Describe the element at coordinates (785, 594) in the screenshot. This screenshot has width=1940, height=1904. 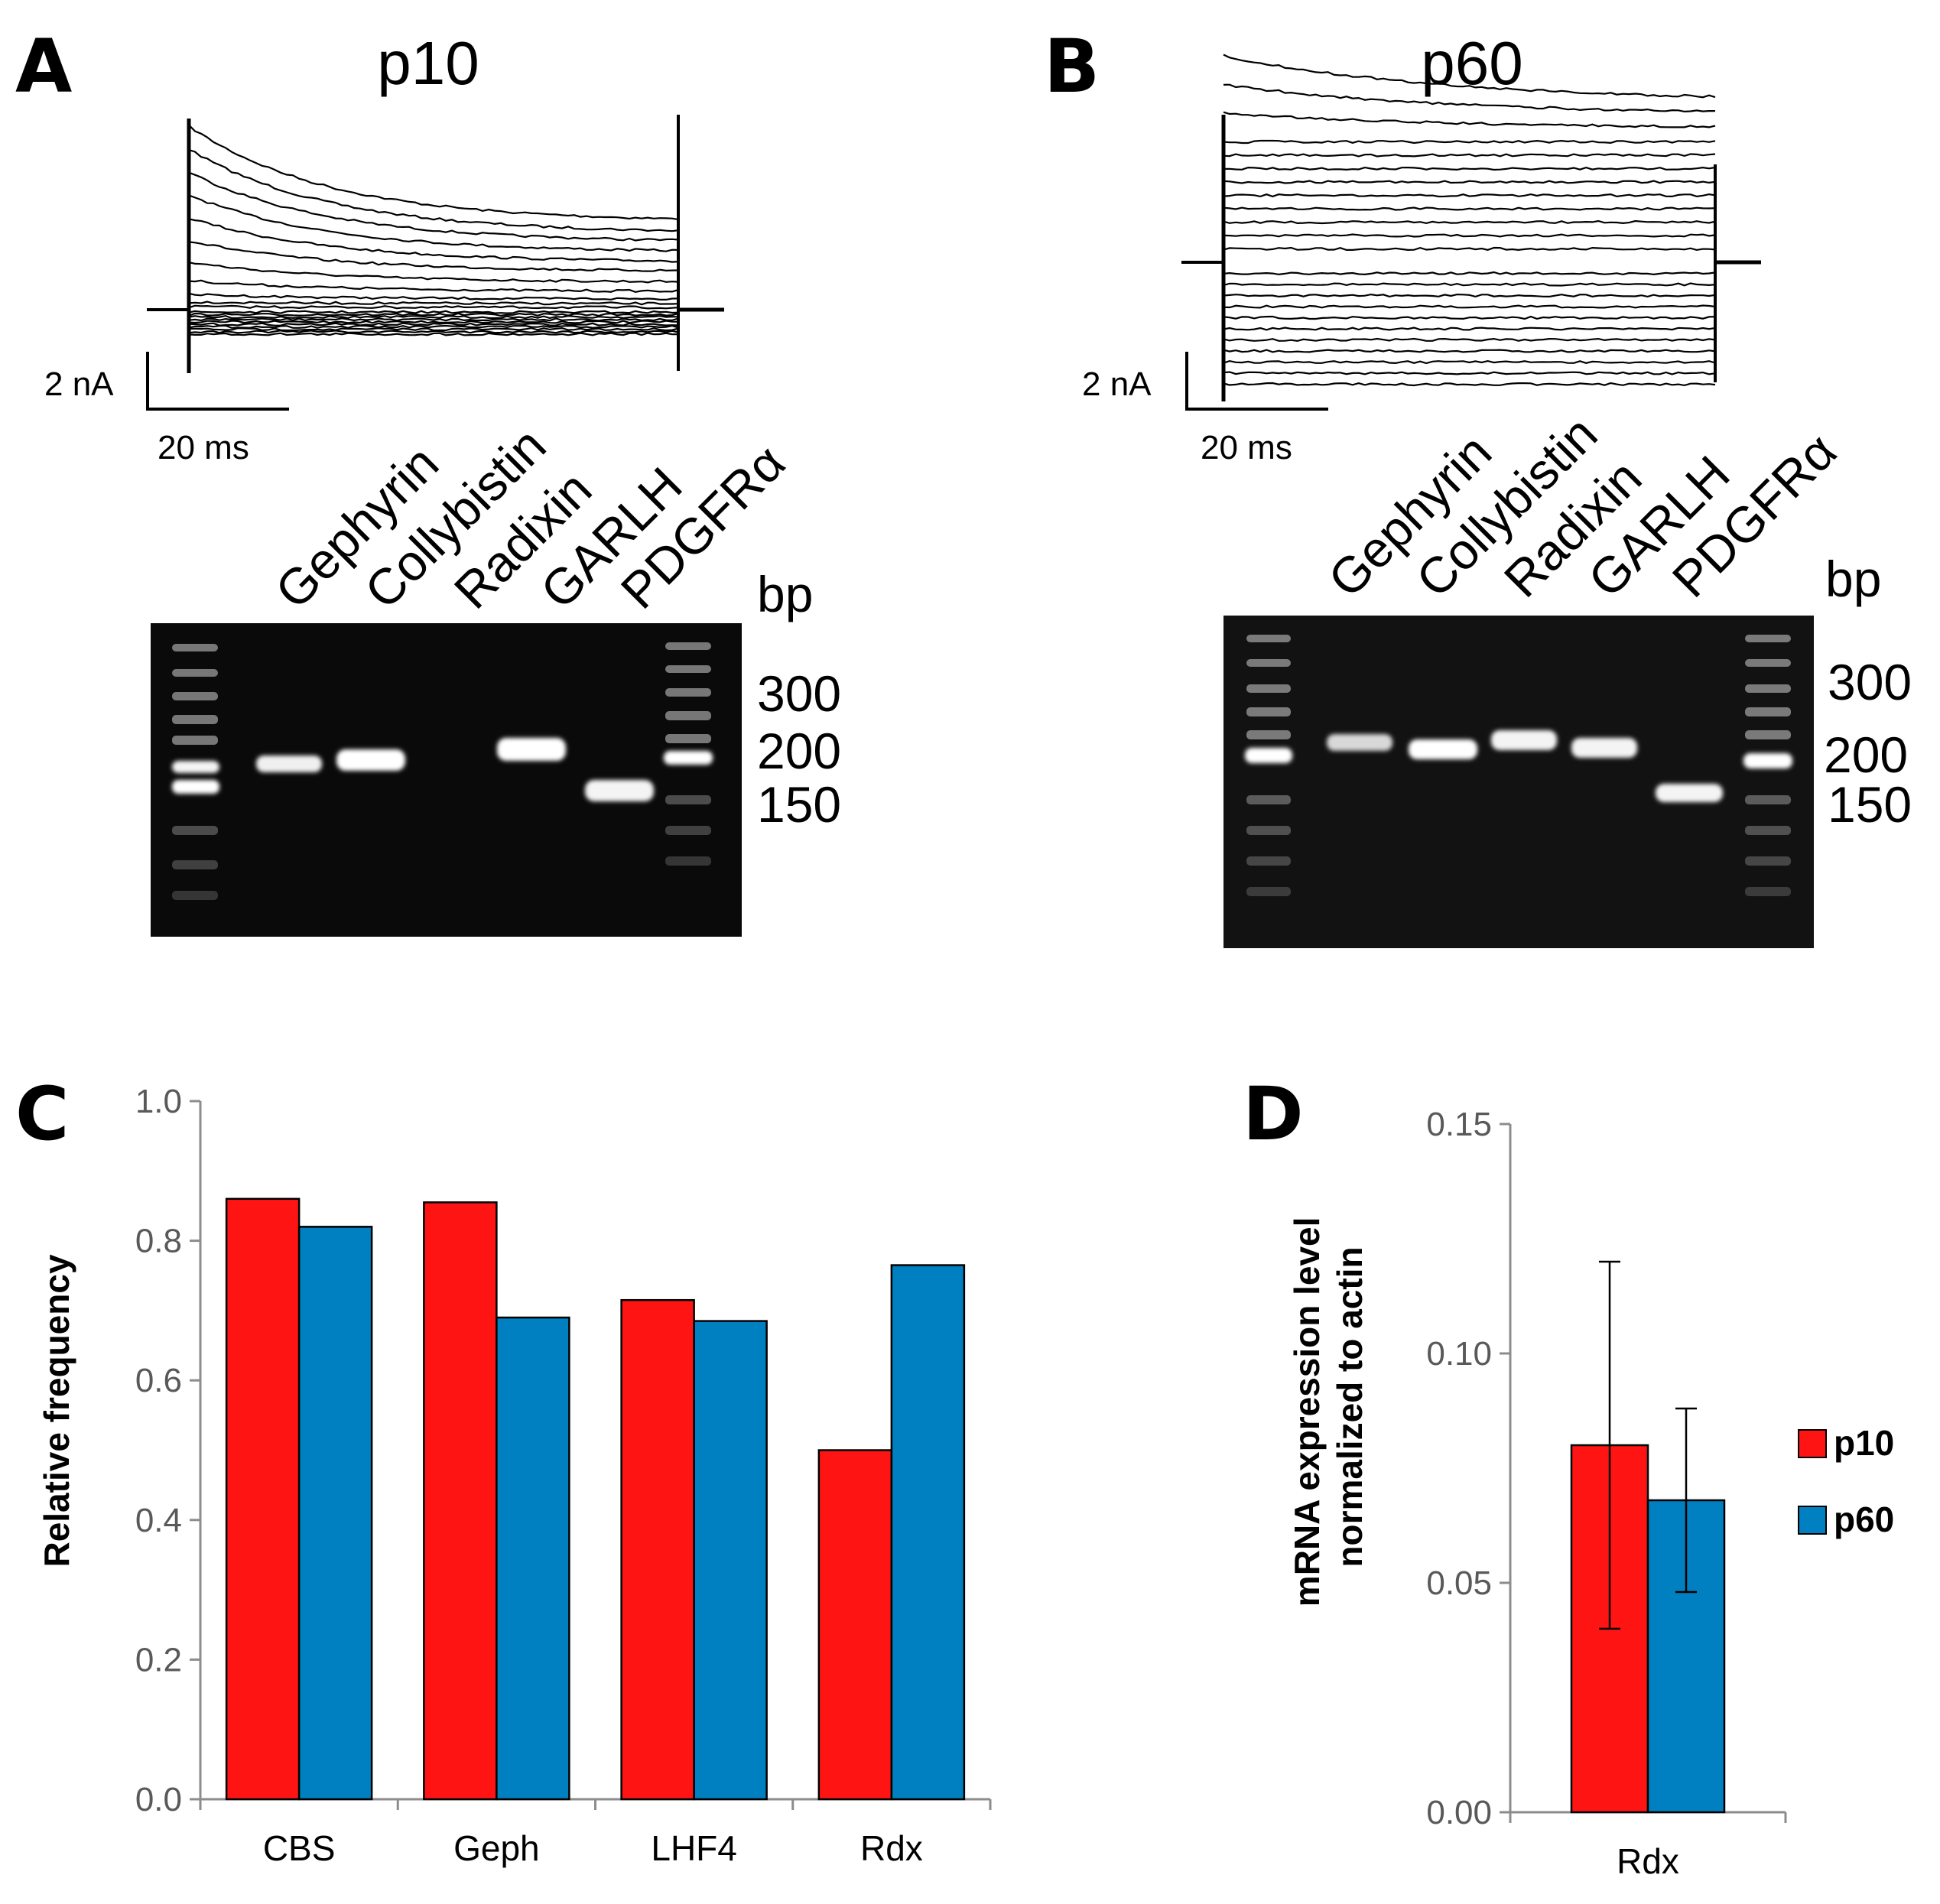
I see `bp-unit-a: bp` at that location.